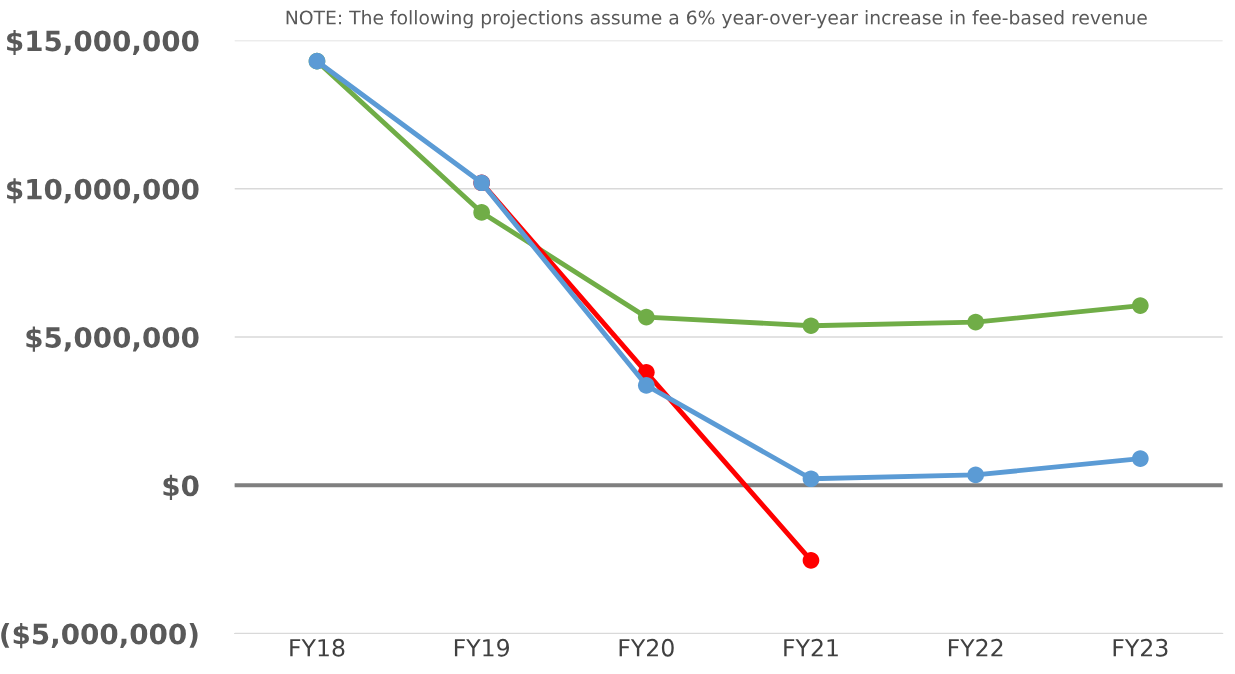  Describe the element at coordinates (811, 647) in the screenshot. I see `x-tick-label: FY21` at that location.